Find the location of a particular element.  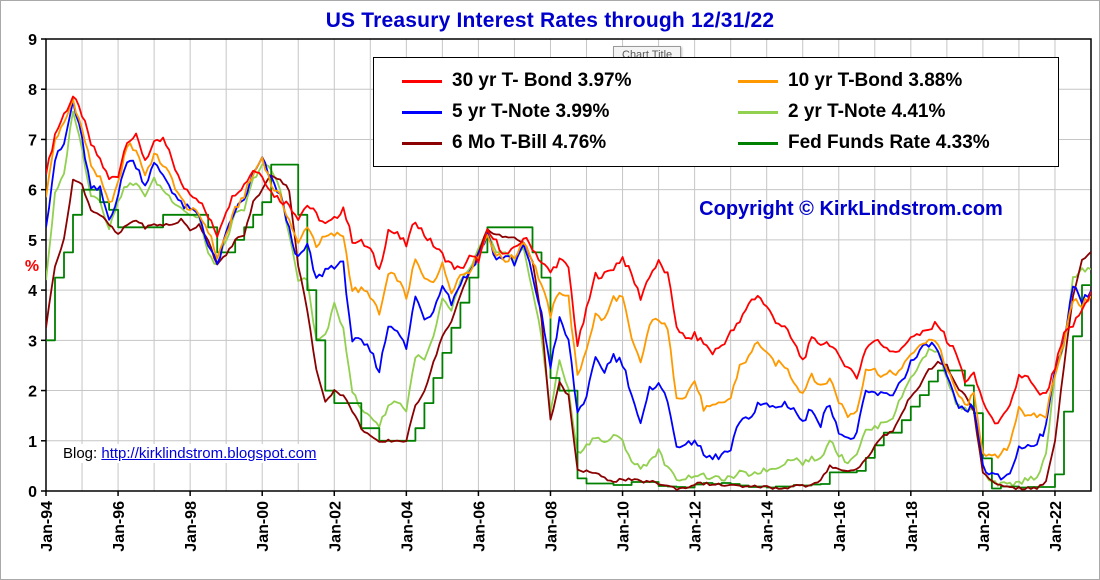

y-tick-label: 9 is located at coordinates (32, 40).